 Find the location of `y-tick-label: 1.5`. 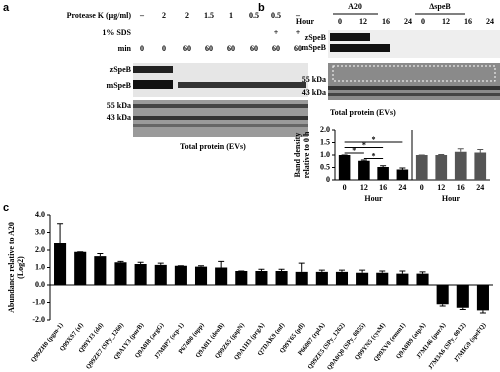

y-tick-label: 1.5 is located at coordinates (325, 141).